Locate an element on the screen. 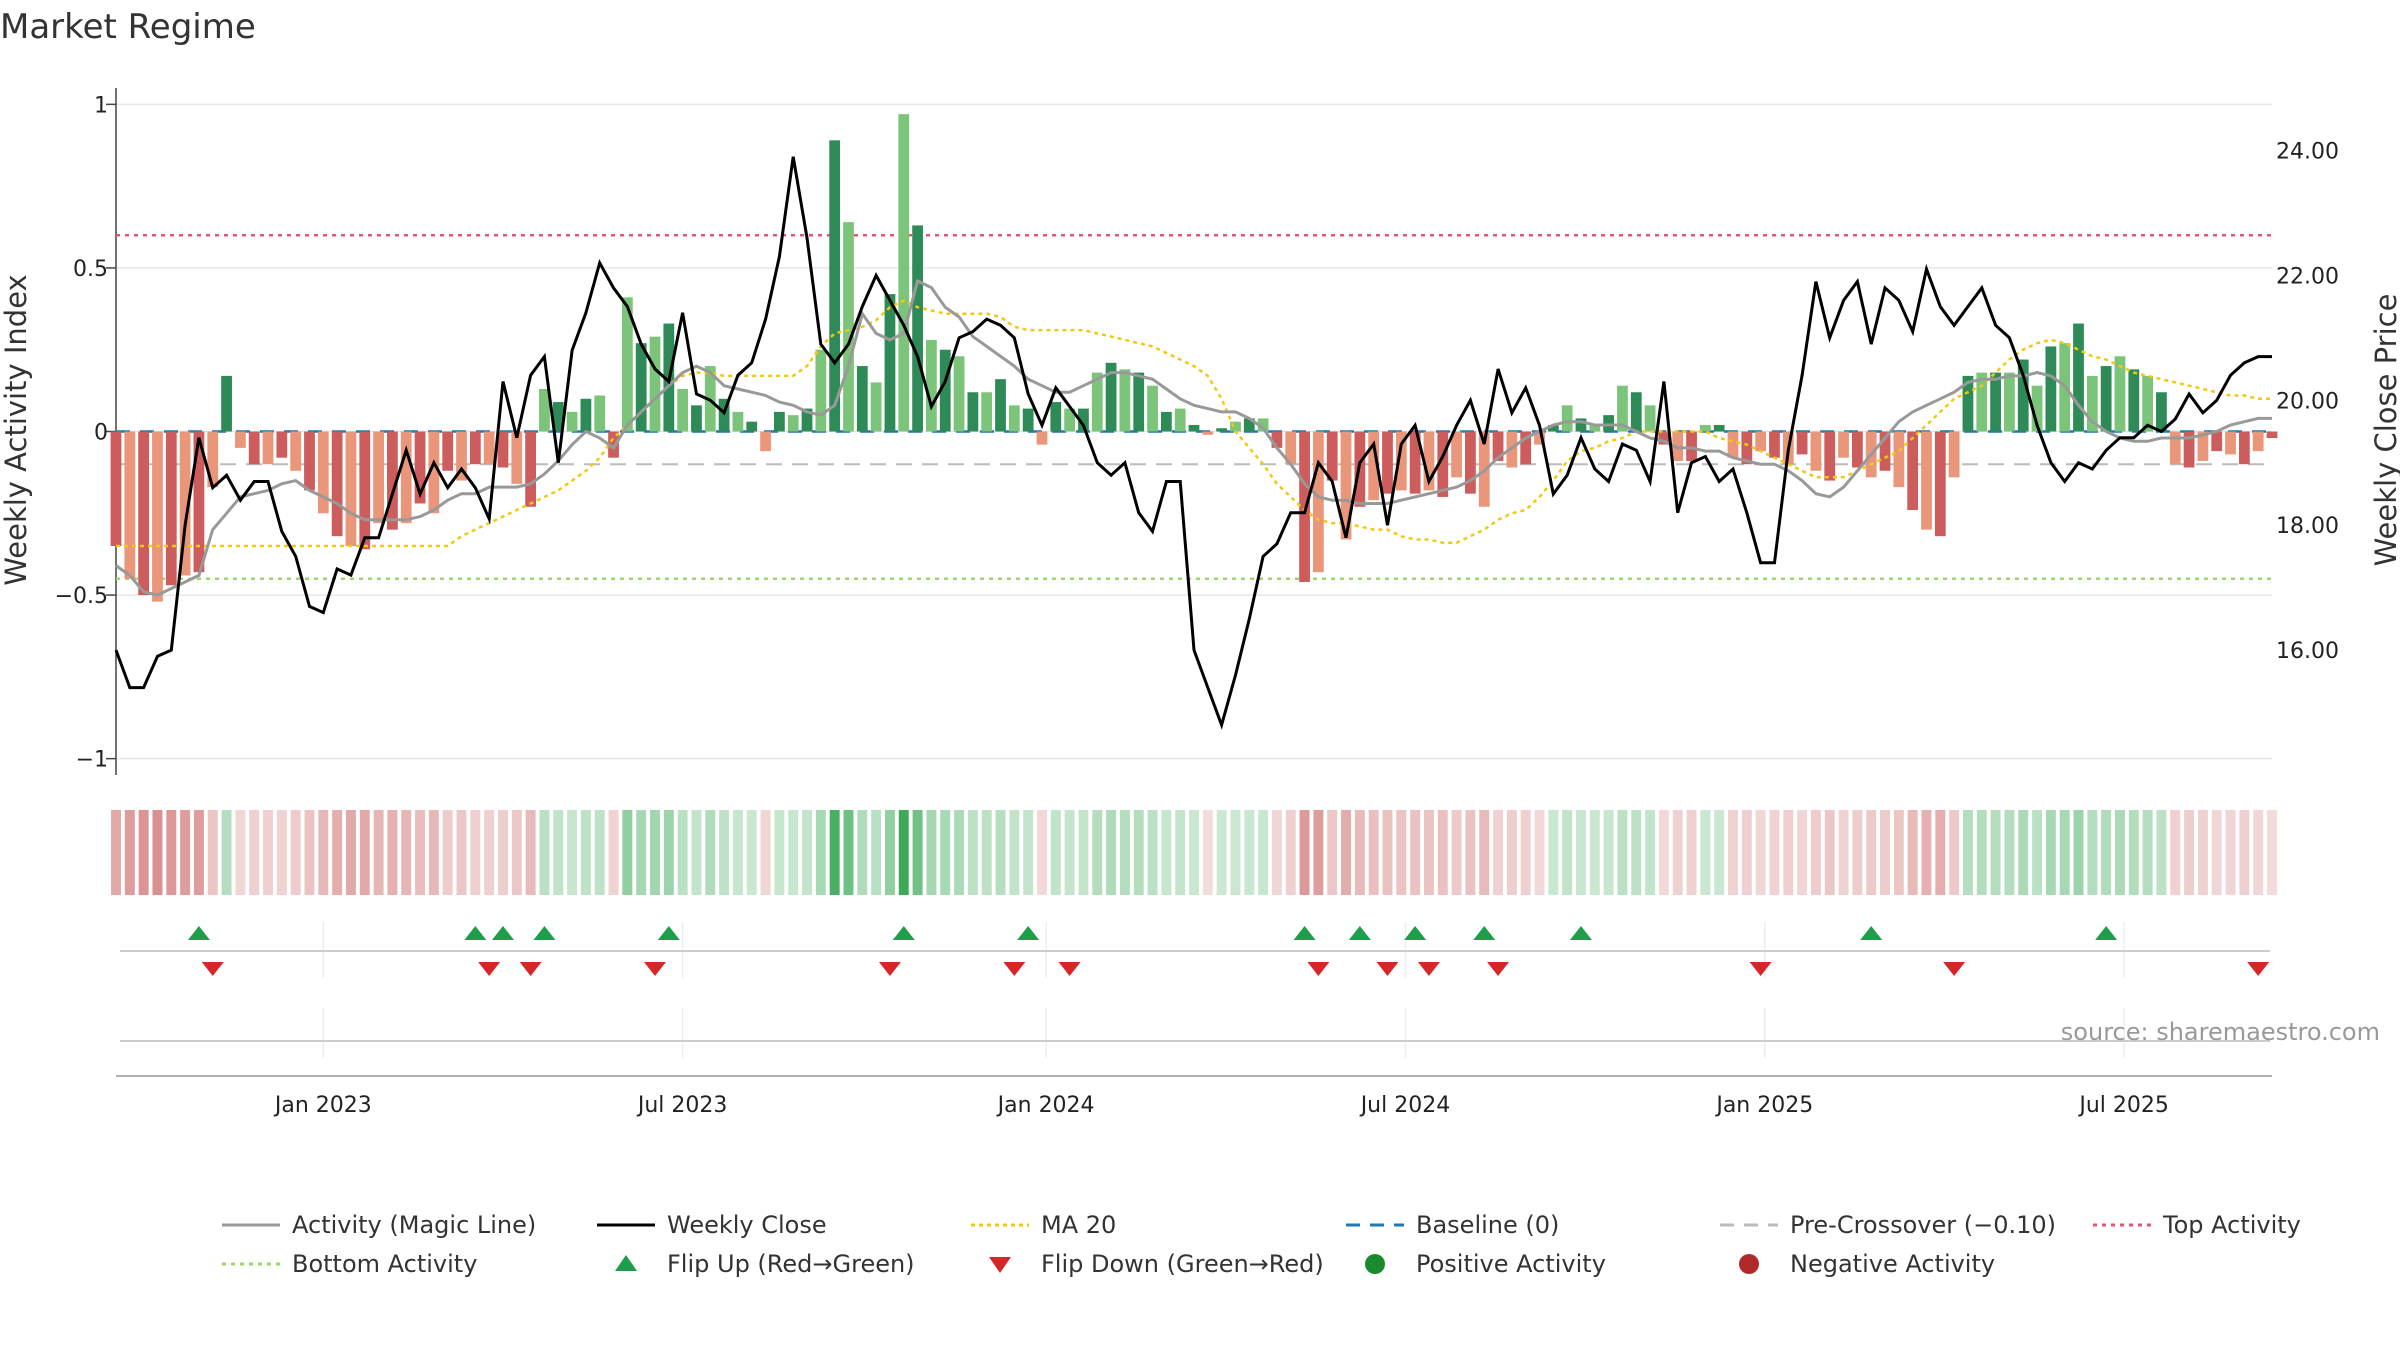 The image size is (2400, 1350). legend-item: Flip Up (Red→Green) is located at coordinates (765, 1264).